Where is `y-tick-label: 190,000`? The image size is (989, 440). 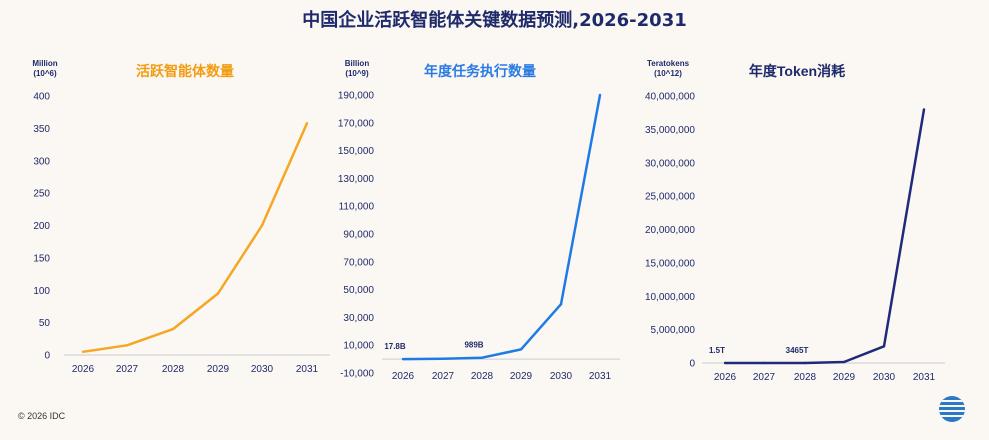
y-tick-label: 190,000 is located at coordinates (356, 96).